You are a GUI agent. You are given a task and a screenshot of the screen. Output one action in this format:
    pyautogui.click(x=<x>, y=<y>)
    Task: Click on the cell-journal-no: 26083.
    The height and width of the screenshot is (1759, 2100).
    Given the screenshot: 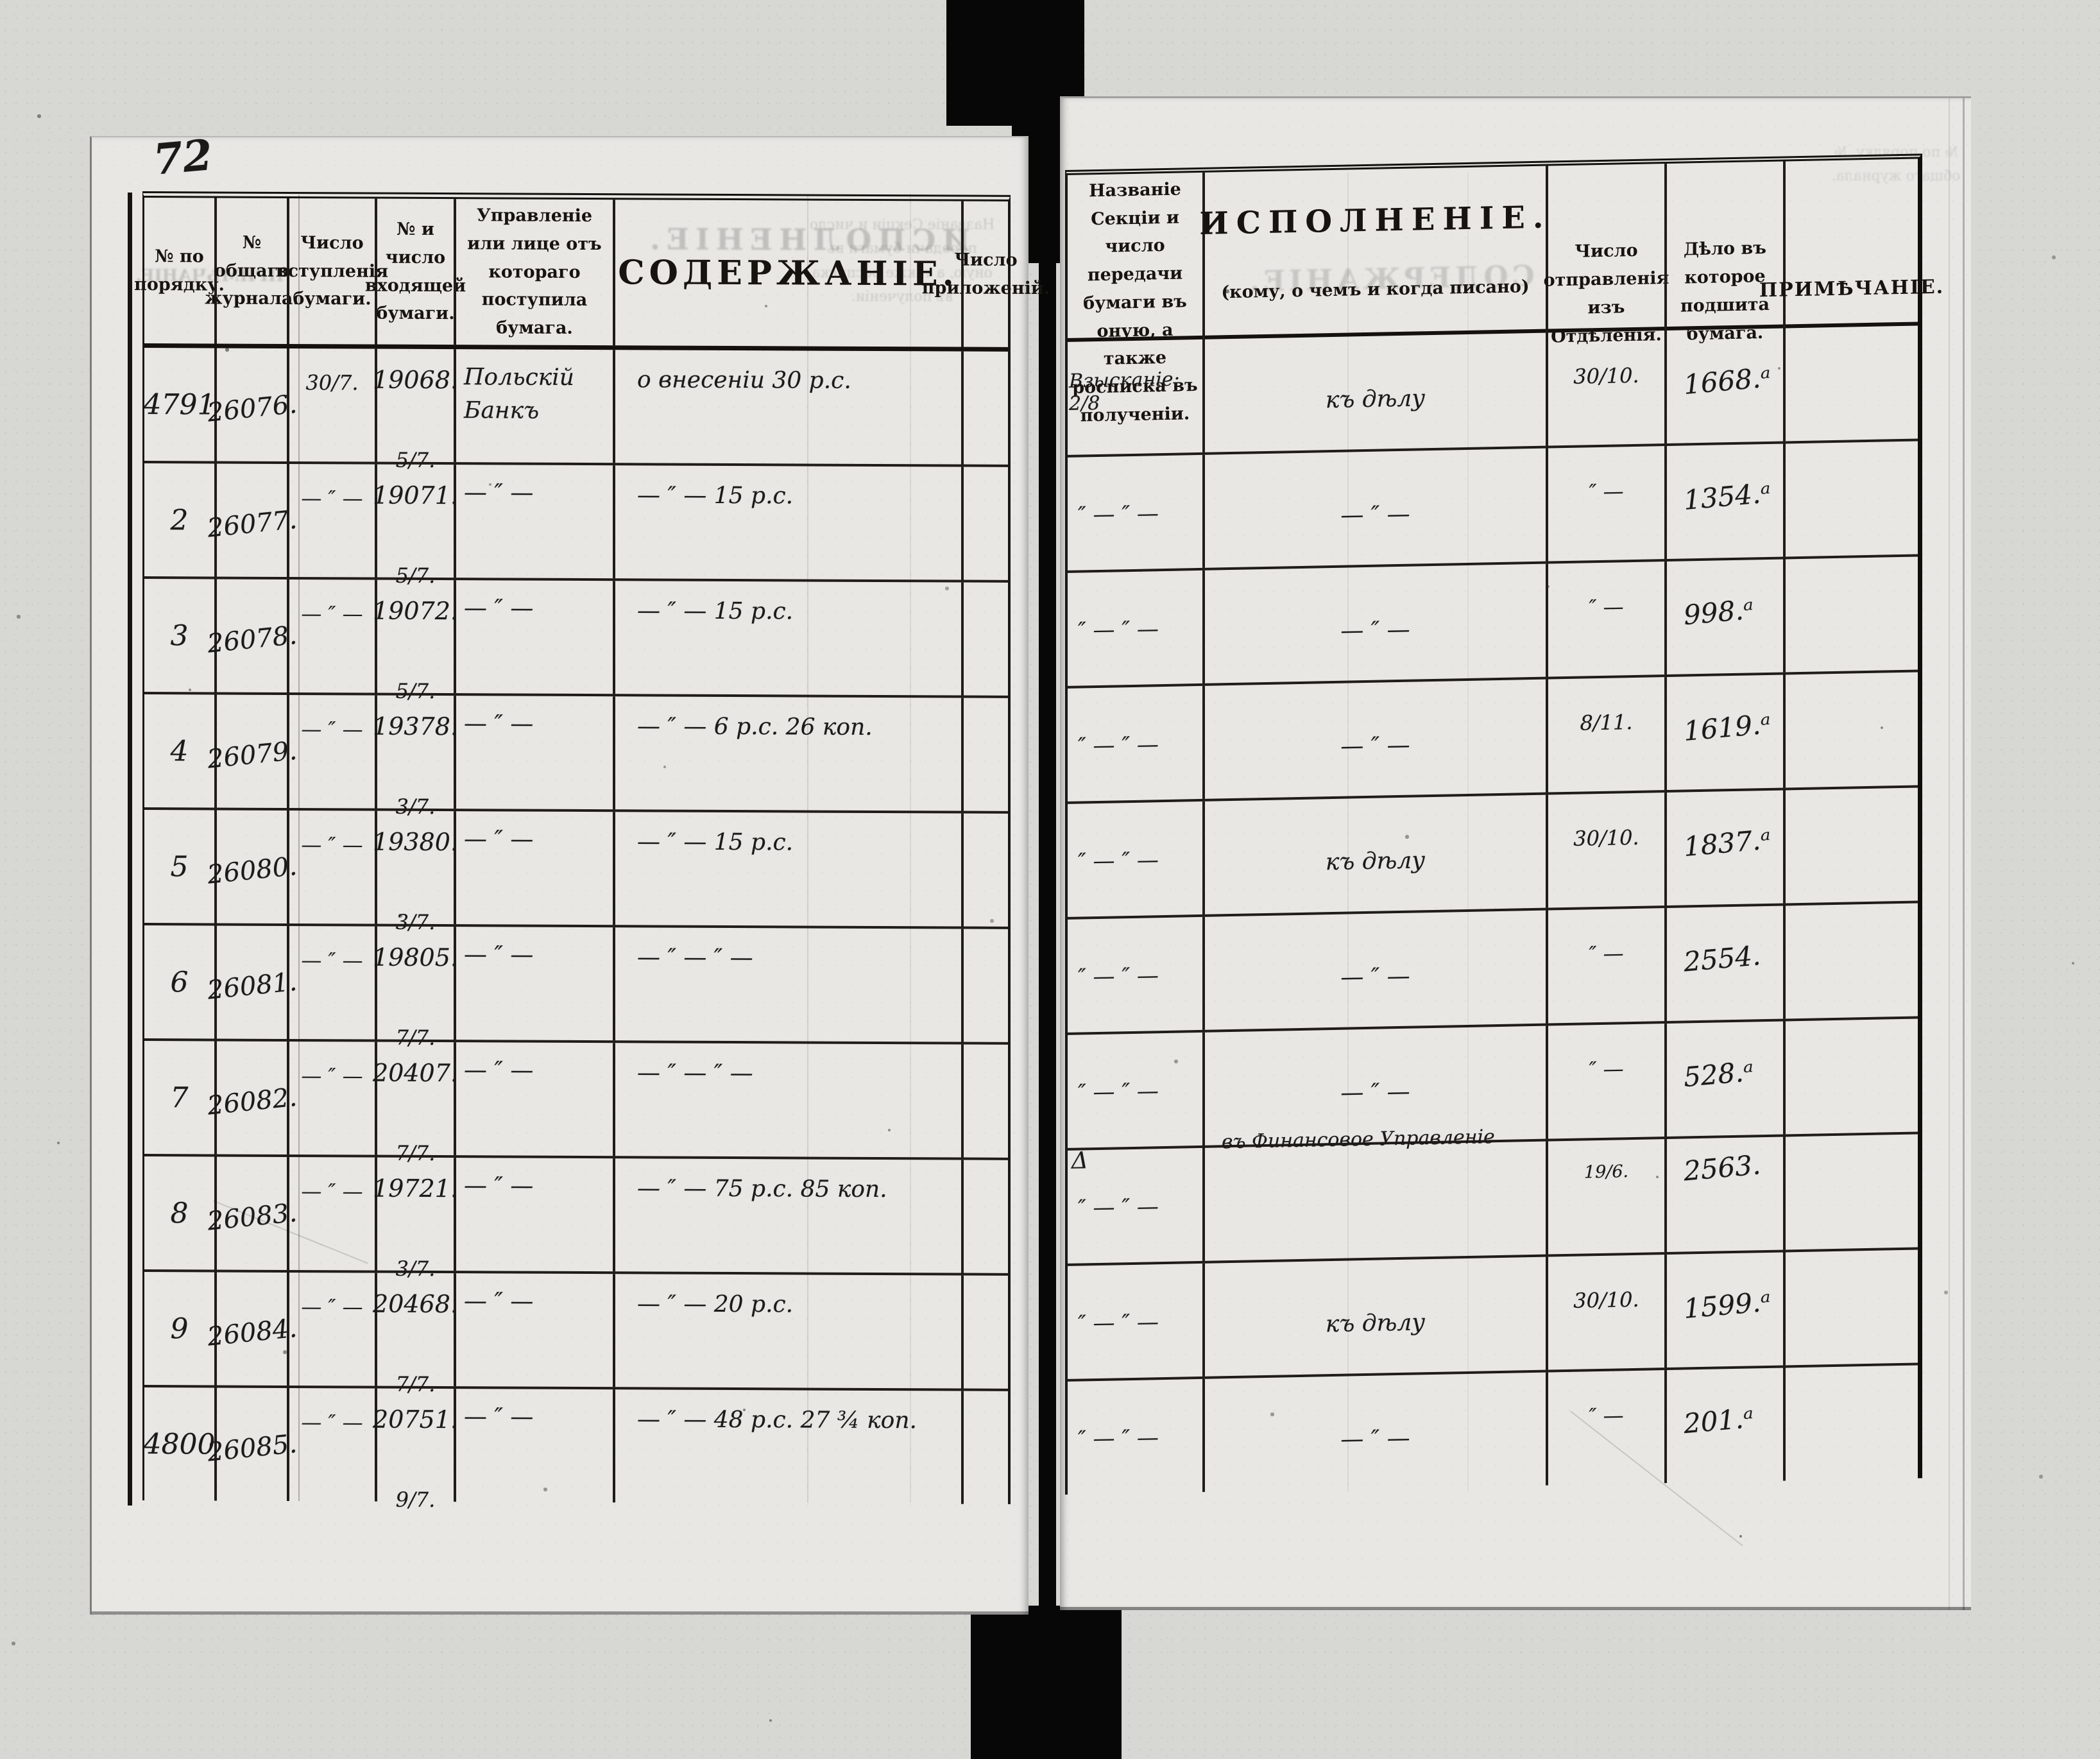 What is the action you would take?
    pyautogui.click(x=251, y=1213)
    